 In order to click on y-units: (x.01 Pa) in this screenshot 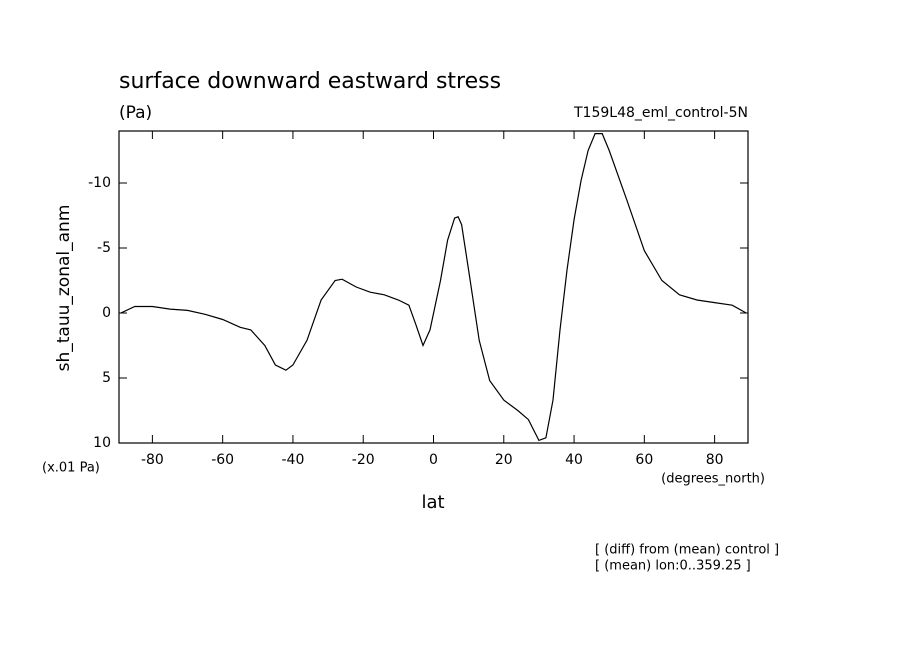, I will do `click(71, 468)`.